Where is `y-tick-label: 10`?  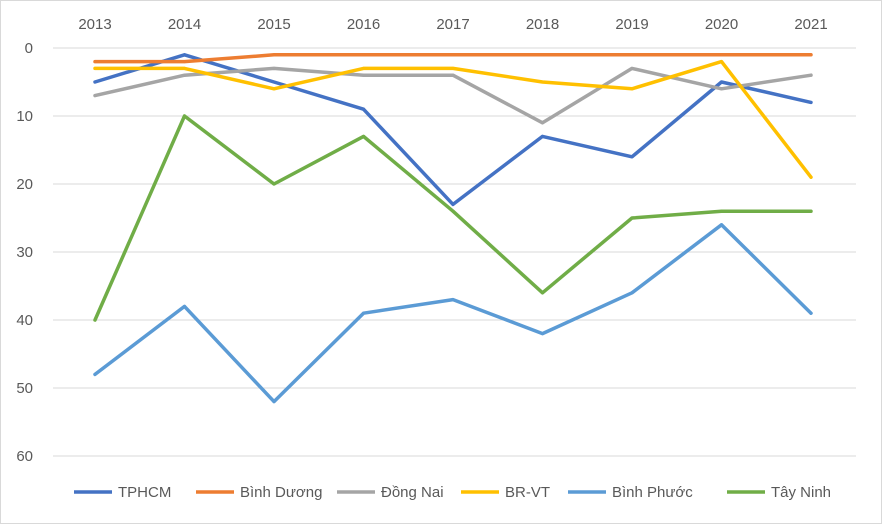 y-tick-label: 10 is located at coordinates (24, 116).